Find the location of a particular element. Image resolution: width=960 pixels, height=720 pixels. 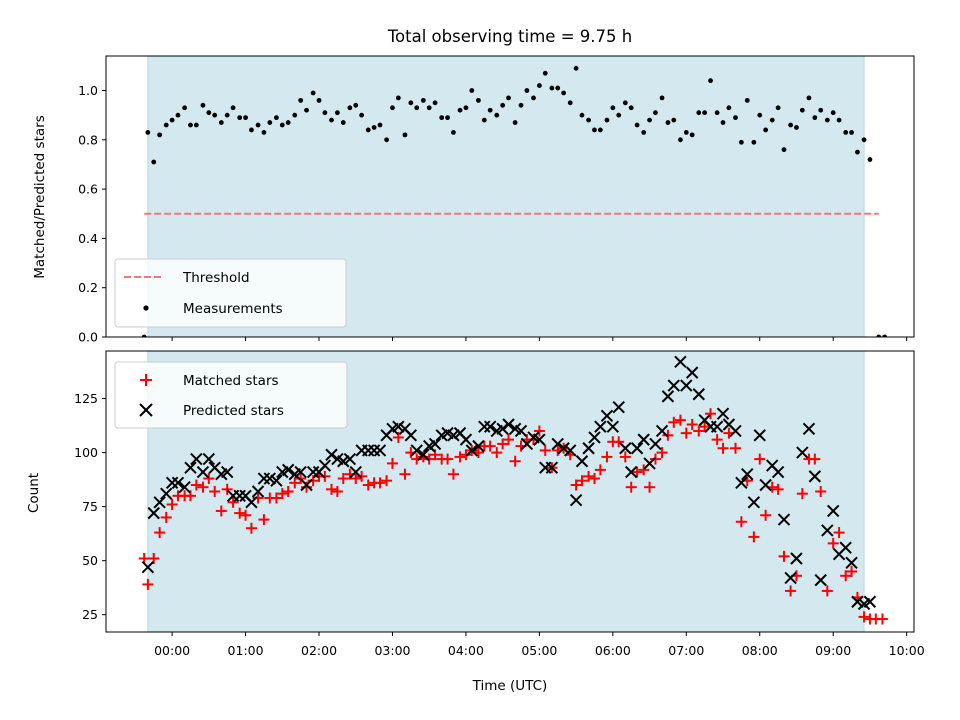

legend-predicted-swatch is located at coordinates (146, 410).